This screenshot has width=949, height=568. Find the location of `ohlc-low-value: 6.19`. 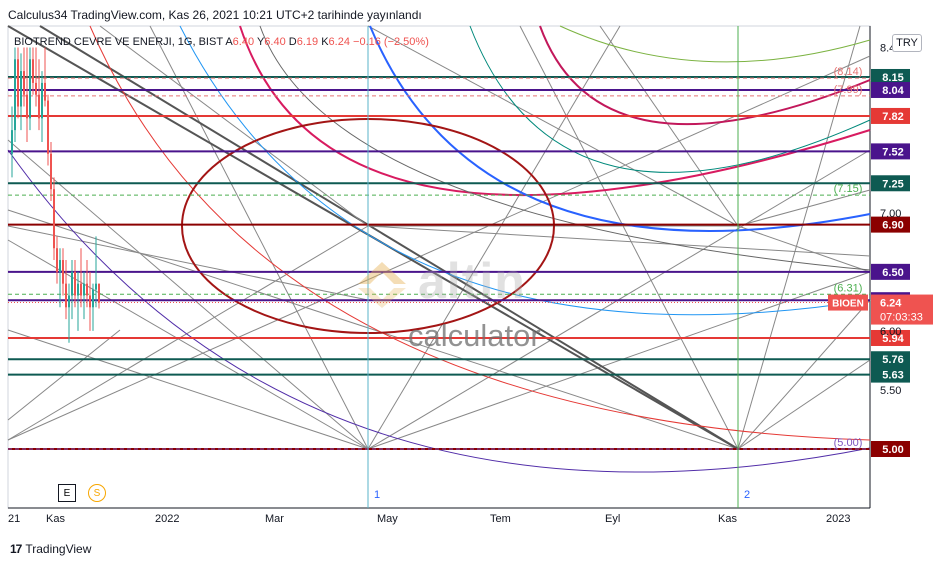

ohlc-low-value: 6.19 is located at coordinates (307, 42).